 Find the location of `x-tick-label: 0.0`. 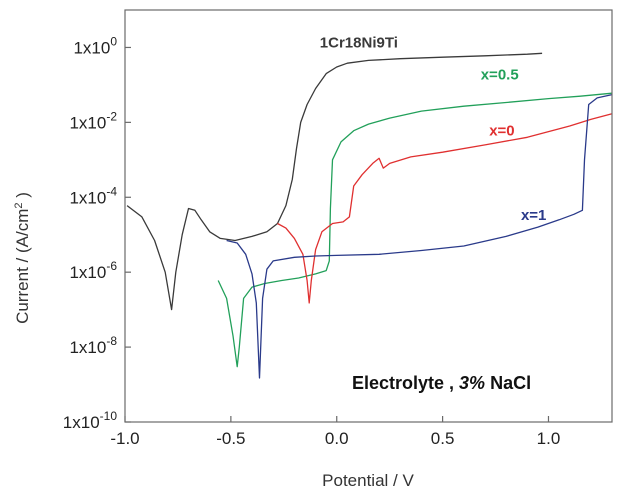

x-tick-label: 0.0 is located at coordinates (337, 438).